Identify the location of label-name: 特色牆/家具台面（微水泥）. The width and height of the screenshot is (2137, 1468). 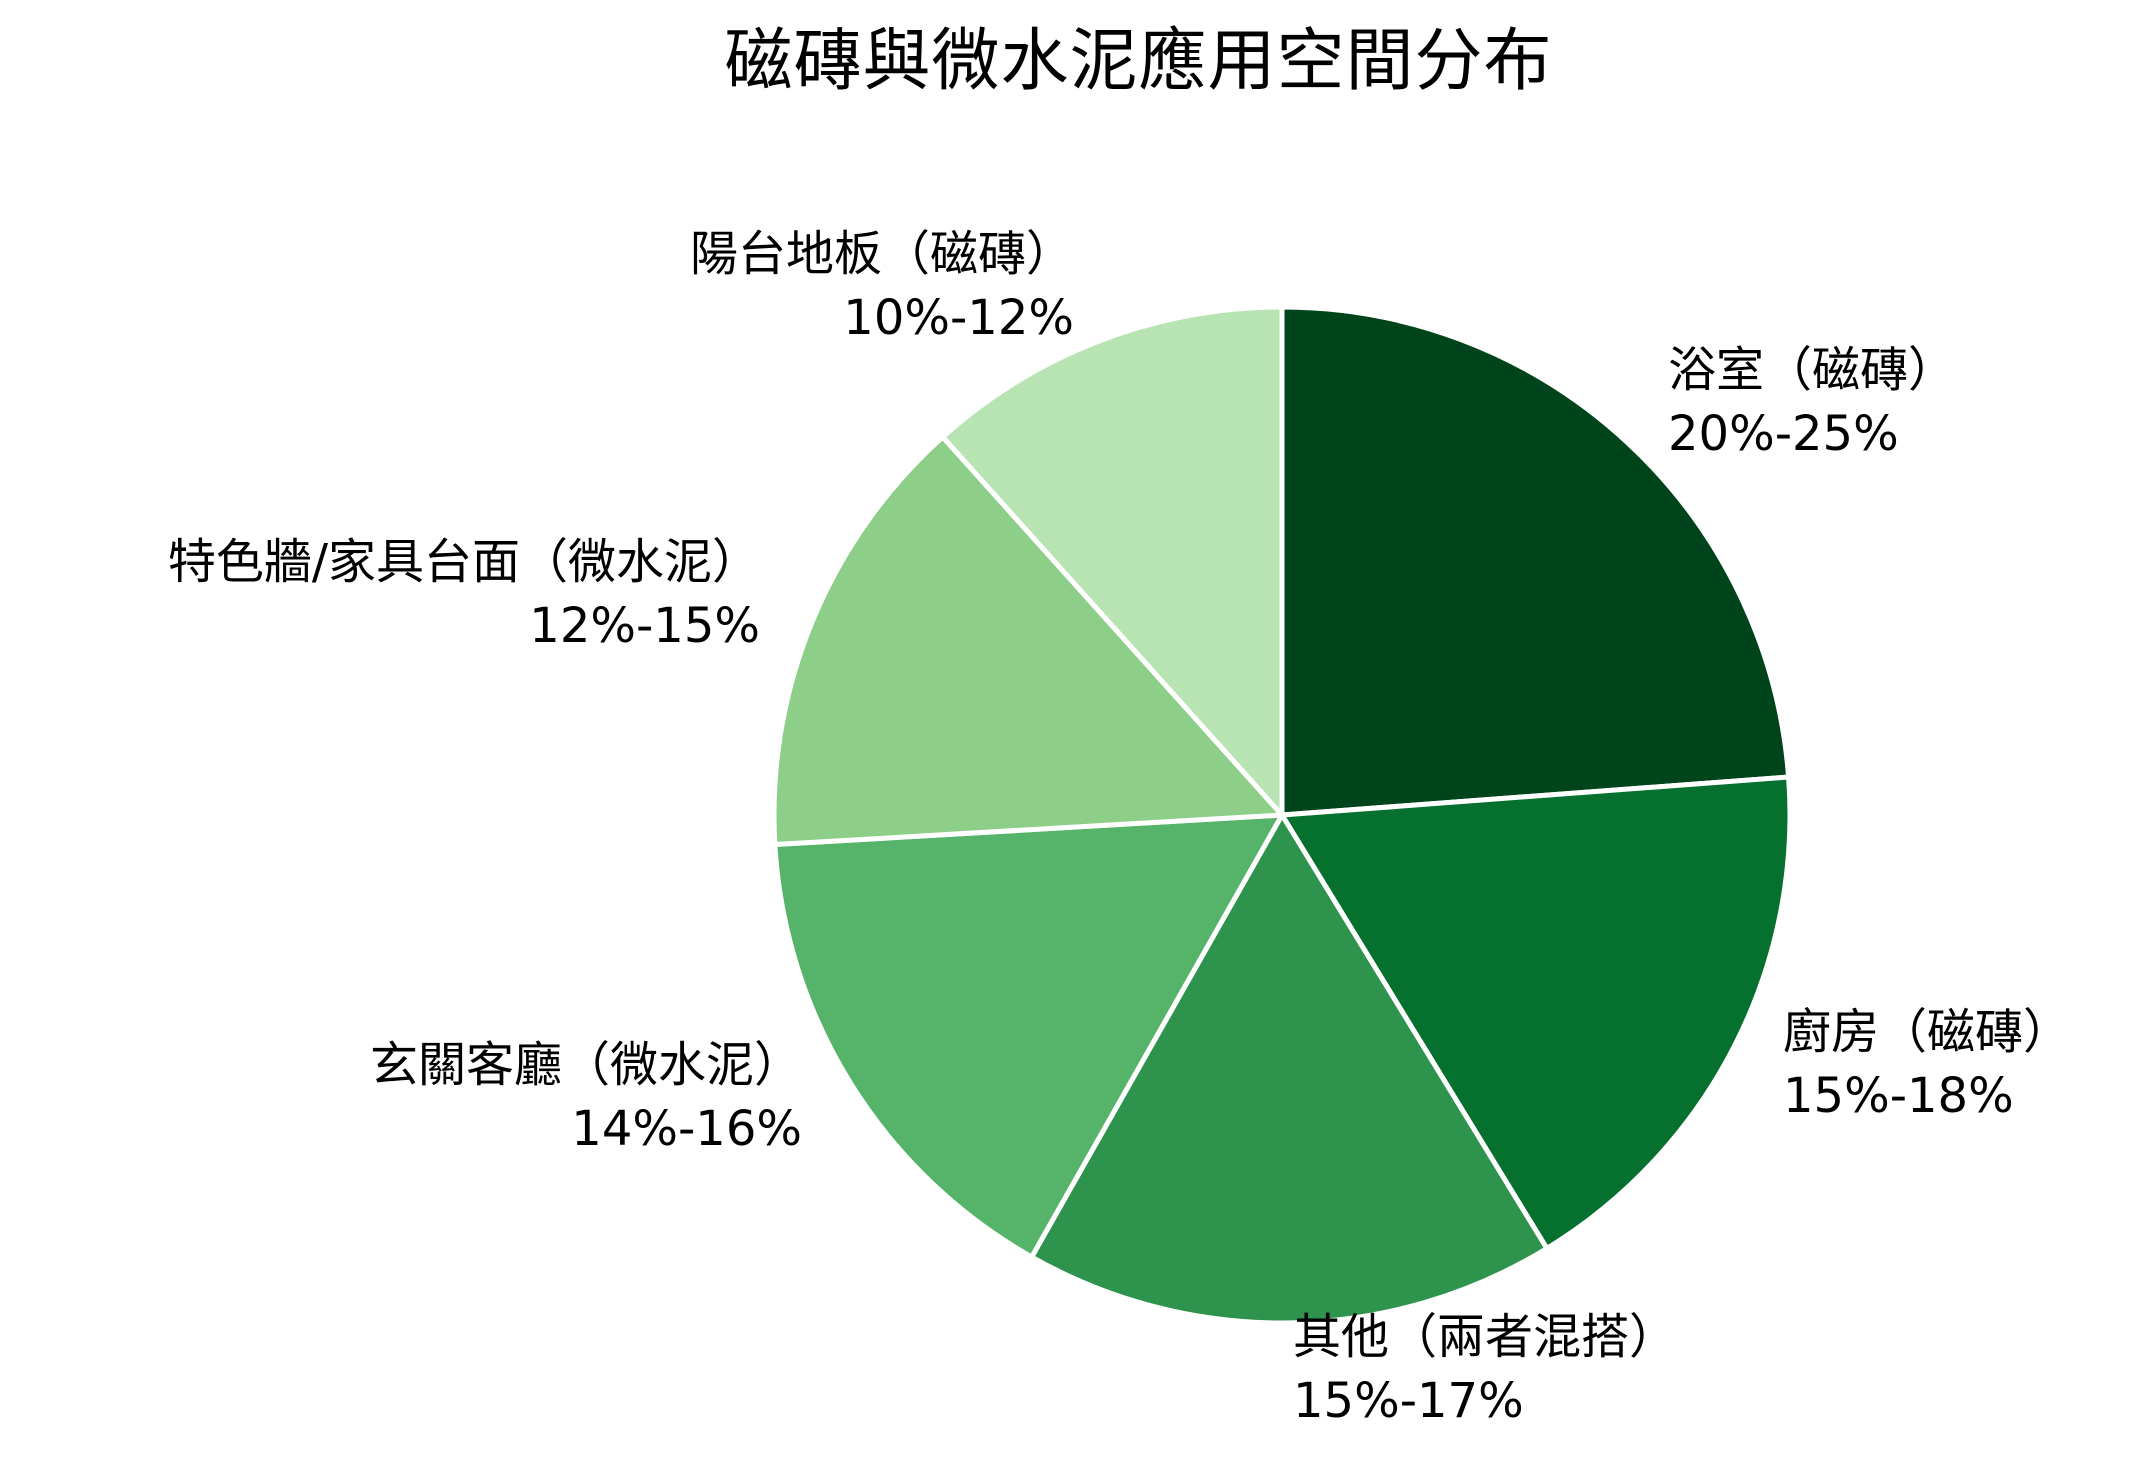
(463, 562).